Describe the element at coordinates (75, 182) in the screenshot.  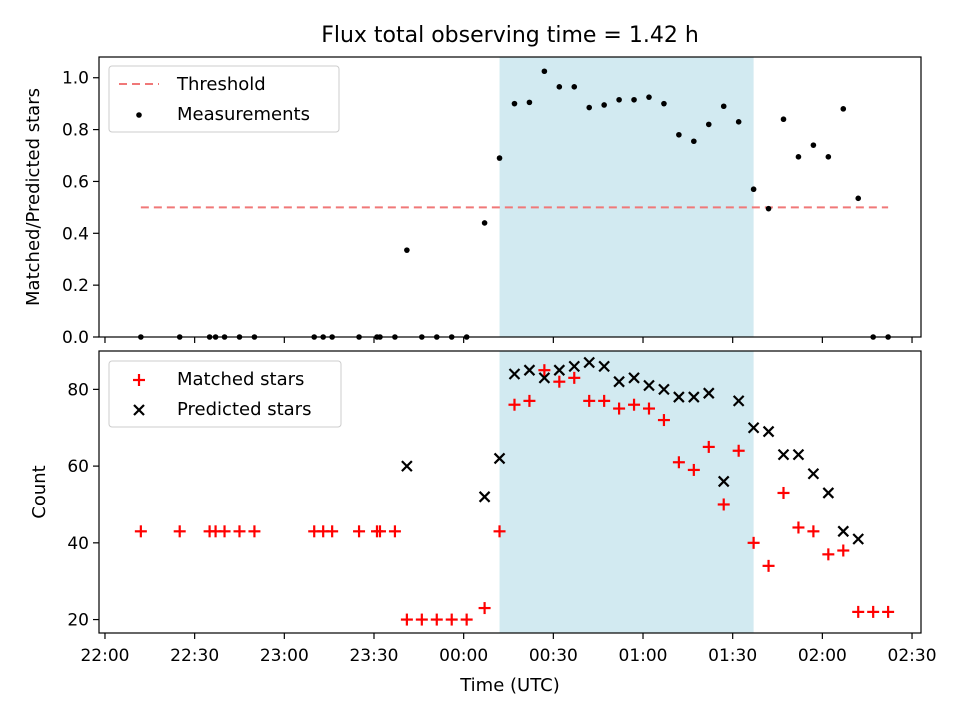
I see `top-y-tick-label: 0.6` at that location.